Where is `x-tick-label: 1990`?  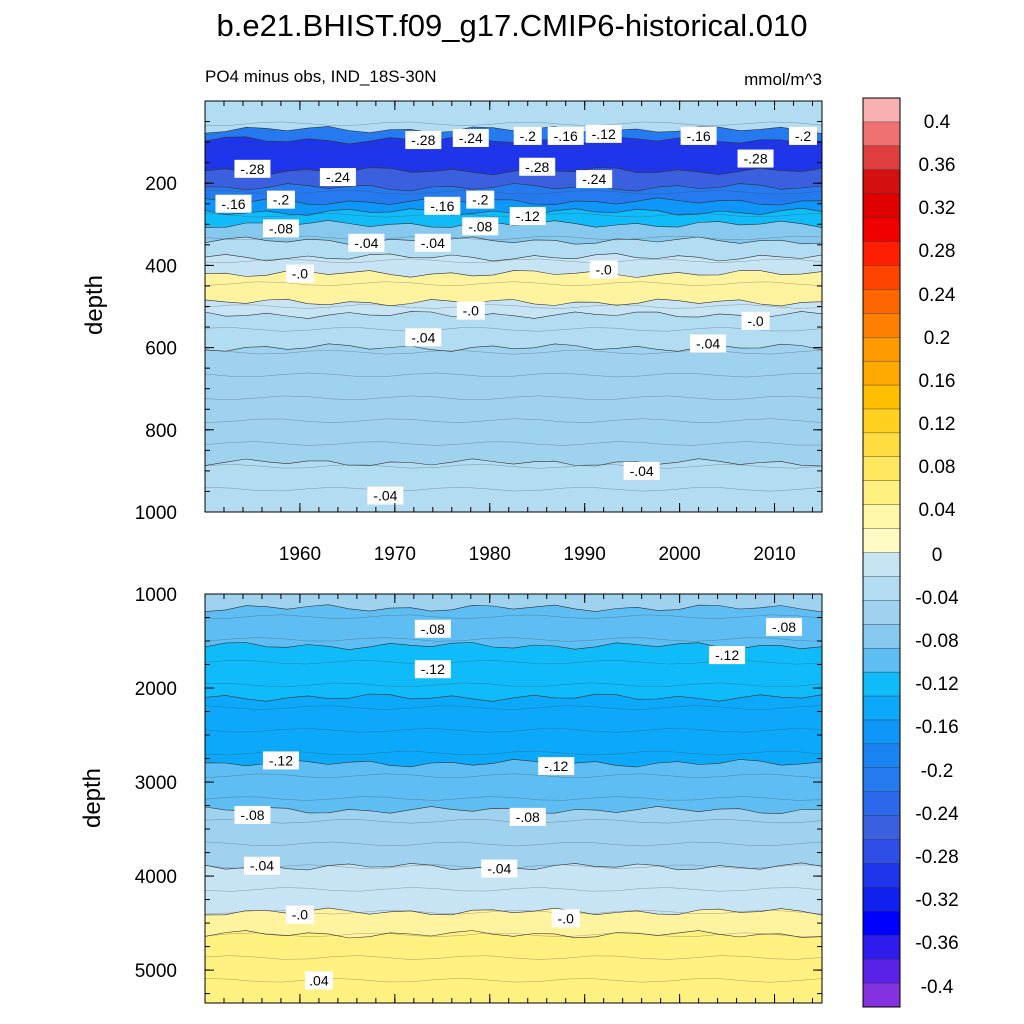
x-tick-label: 1990 is located at coordinates (585, 554).